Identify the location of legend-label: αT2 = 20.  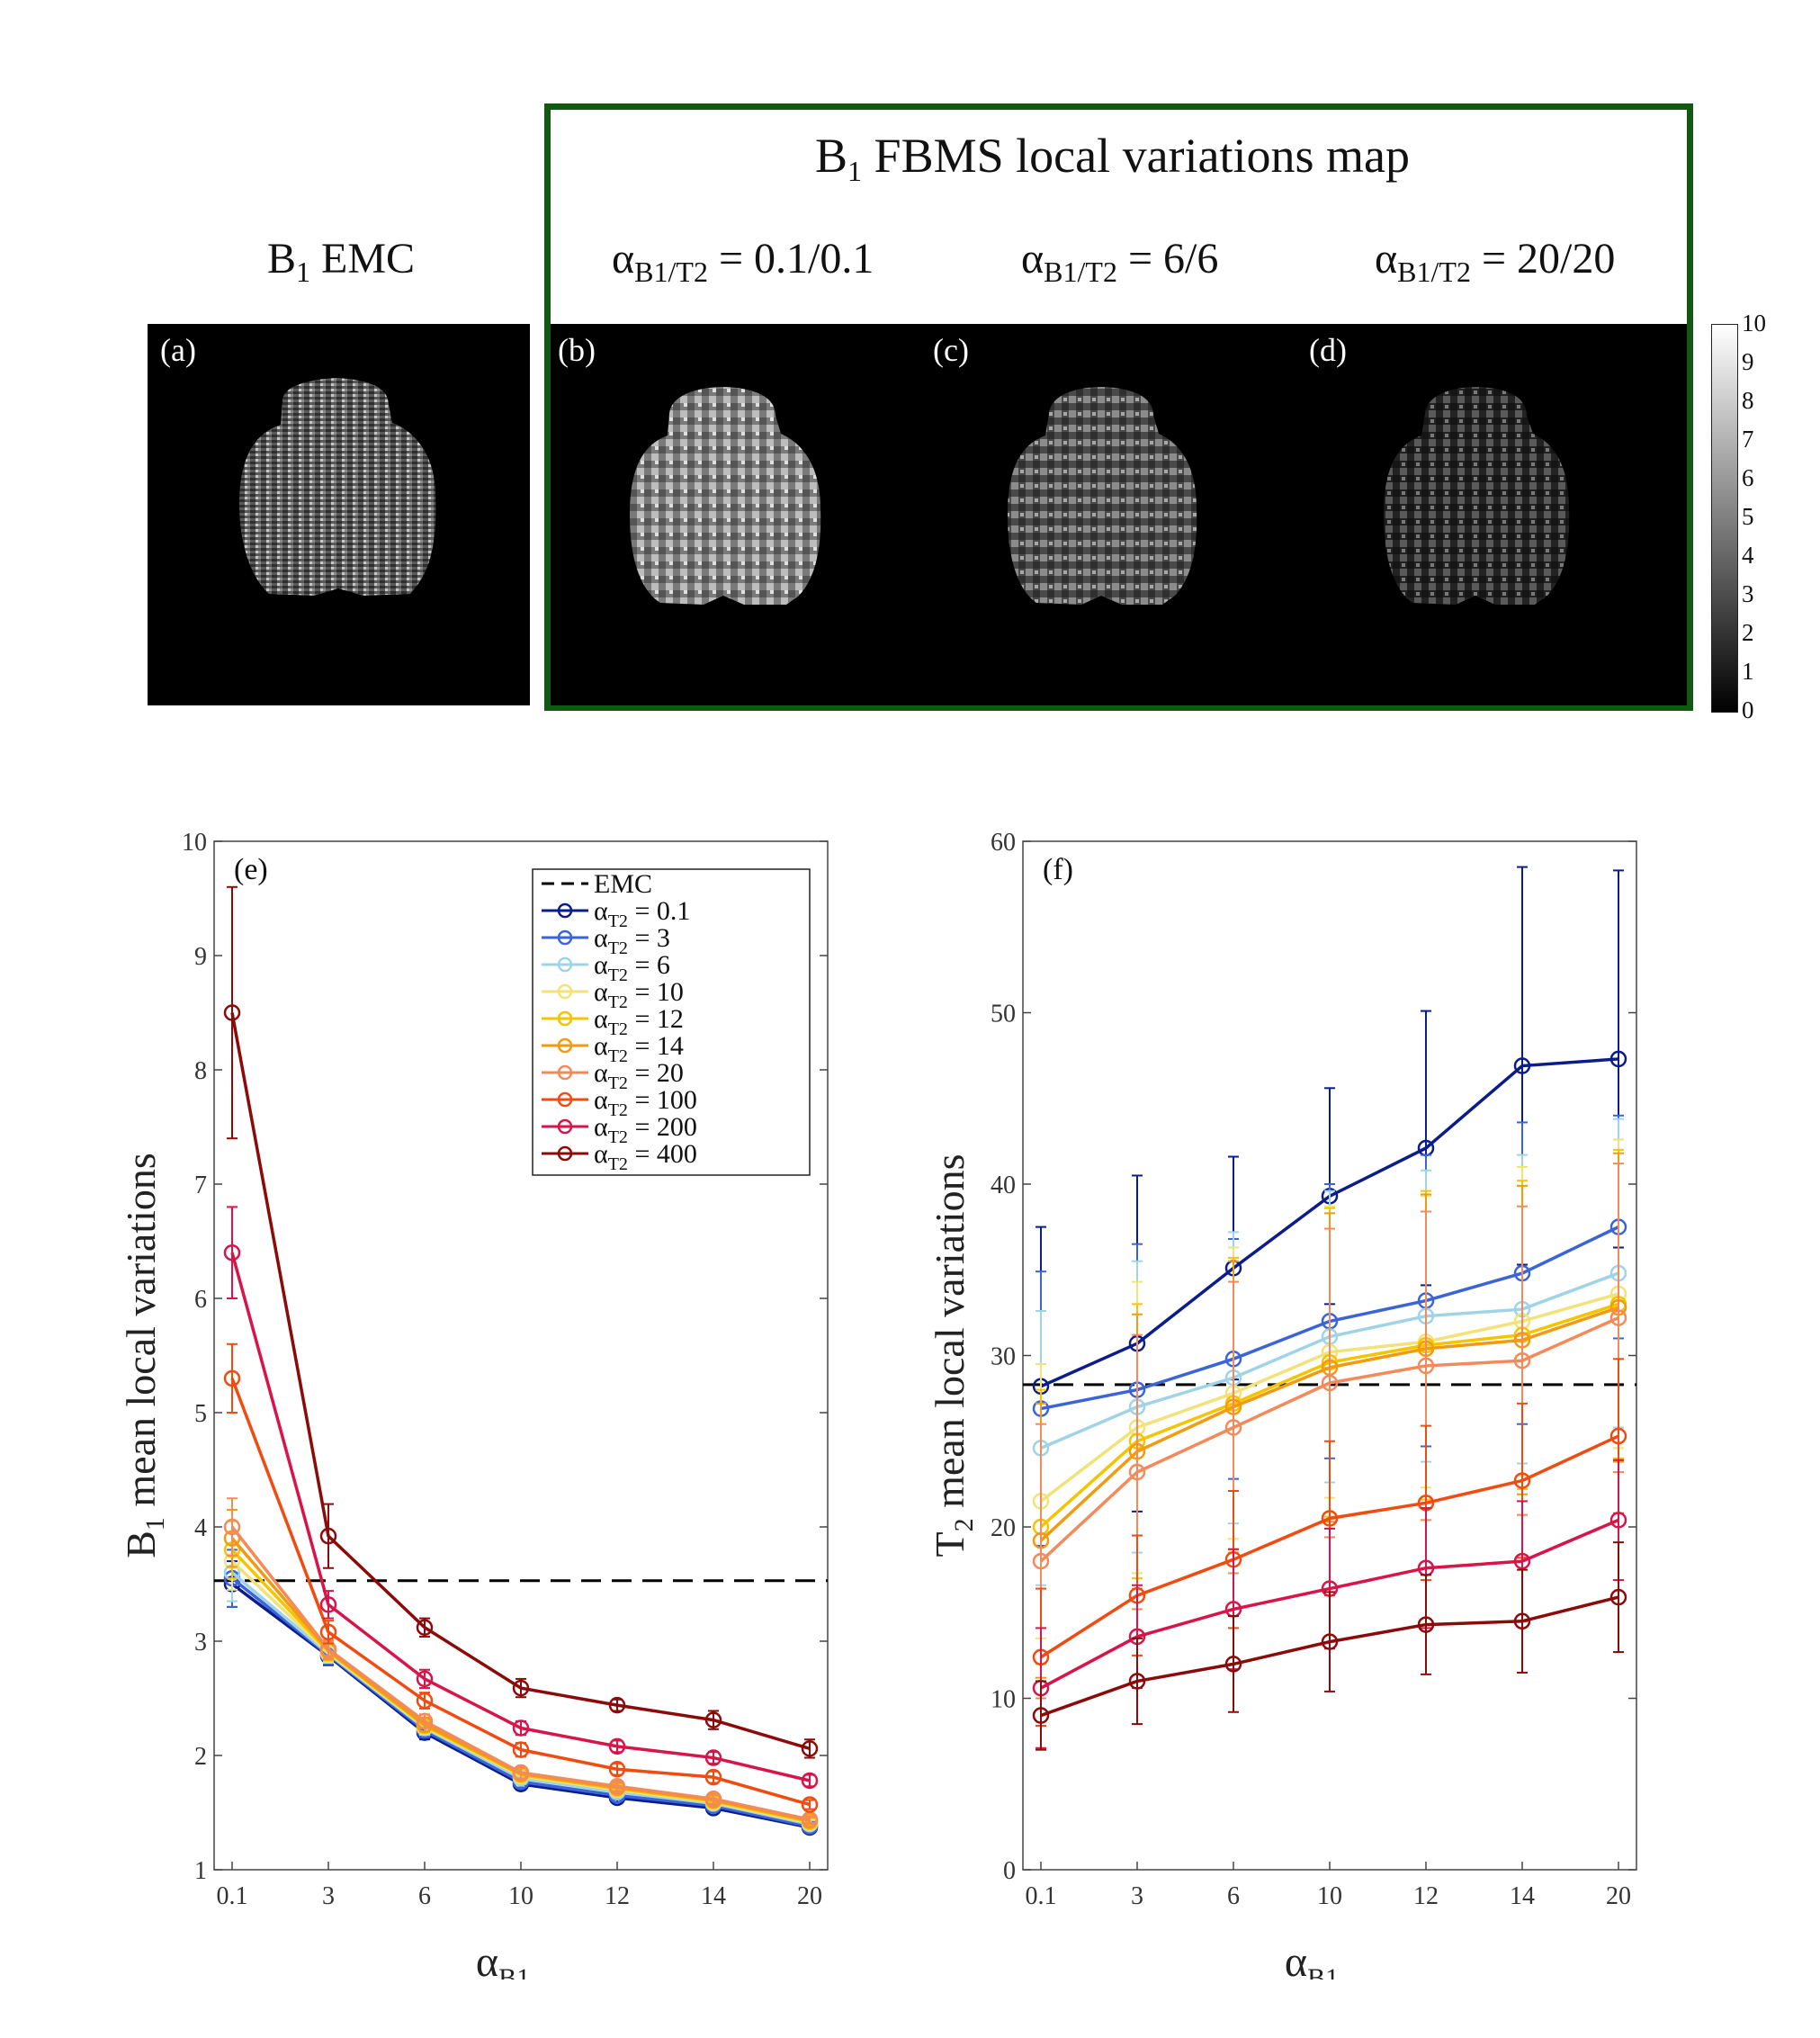
(639, 1075).